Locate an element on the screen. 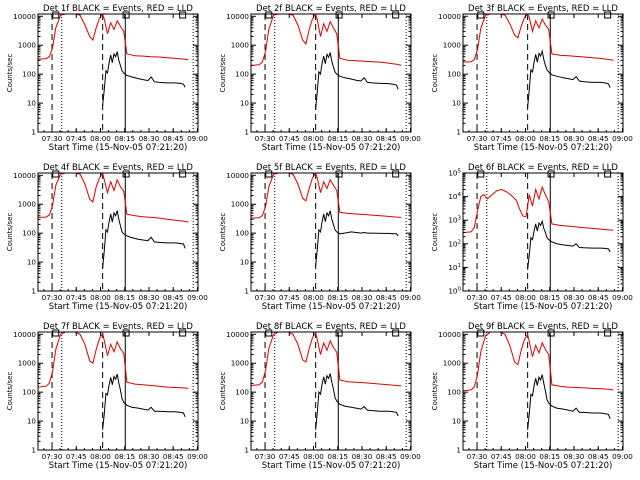  y-tick-label: 101 is located at coordinates (454, 267).